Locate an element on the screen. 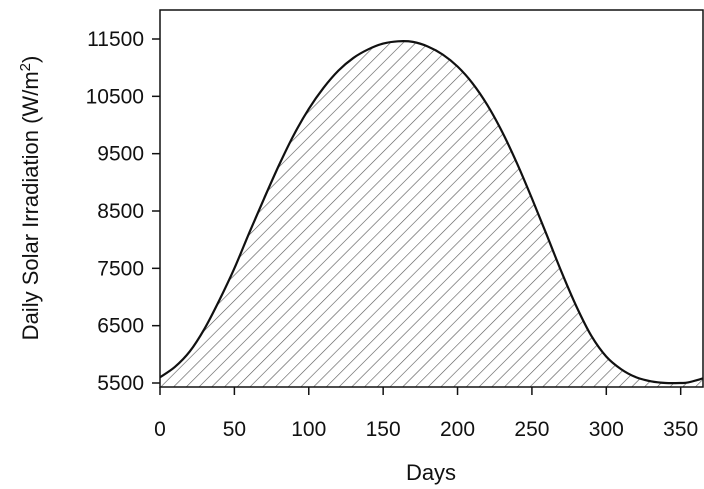 The width and height of the screenshot is (704, 489). y-tick-label: 11500 is located at coordinates (115, 39).